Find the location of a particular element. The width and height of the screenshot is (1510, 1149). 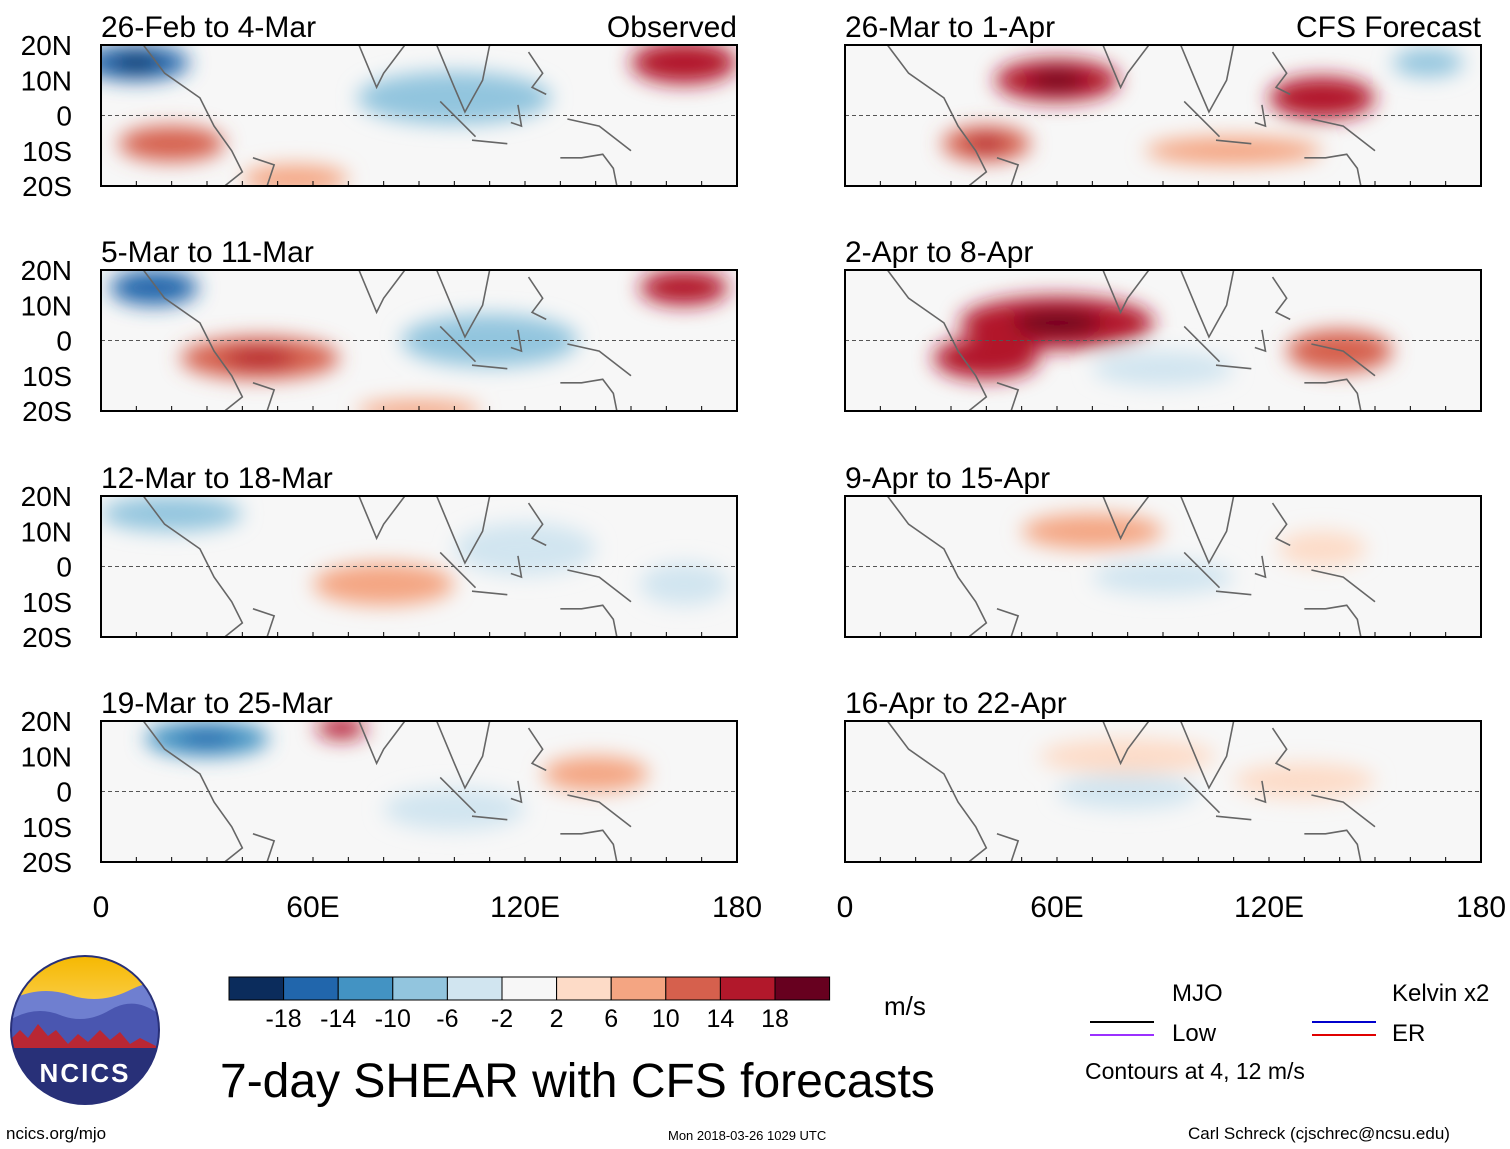

footer-author: Carl Schreck (cjschrec@ncsu.edu) is located at coordinates (1319, 1133).